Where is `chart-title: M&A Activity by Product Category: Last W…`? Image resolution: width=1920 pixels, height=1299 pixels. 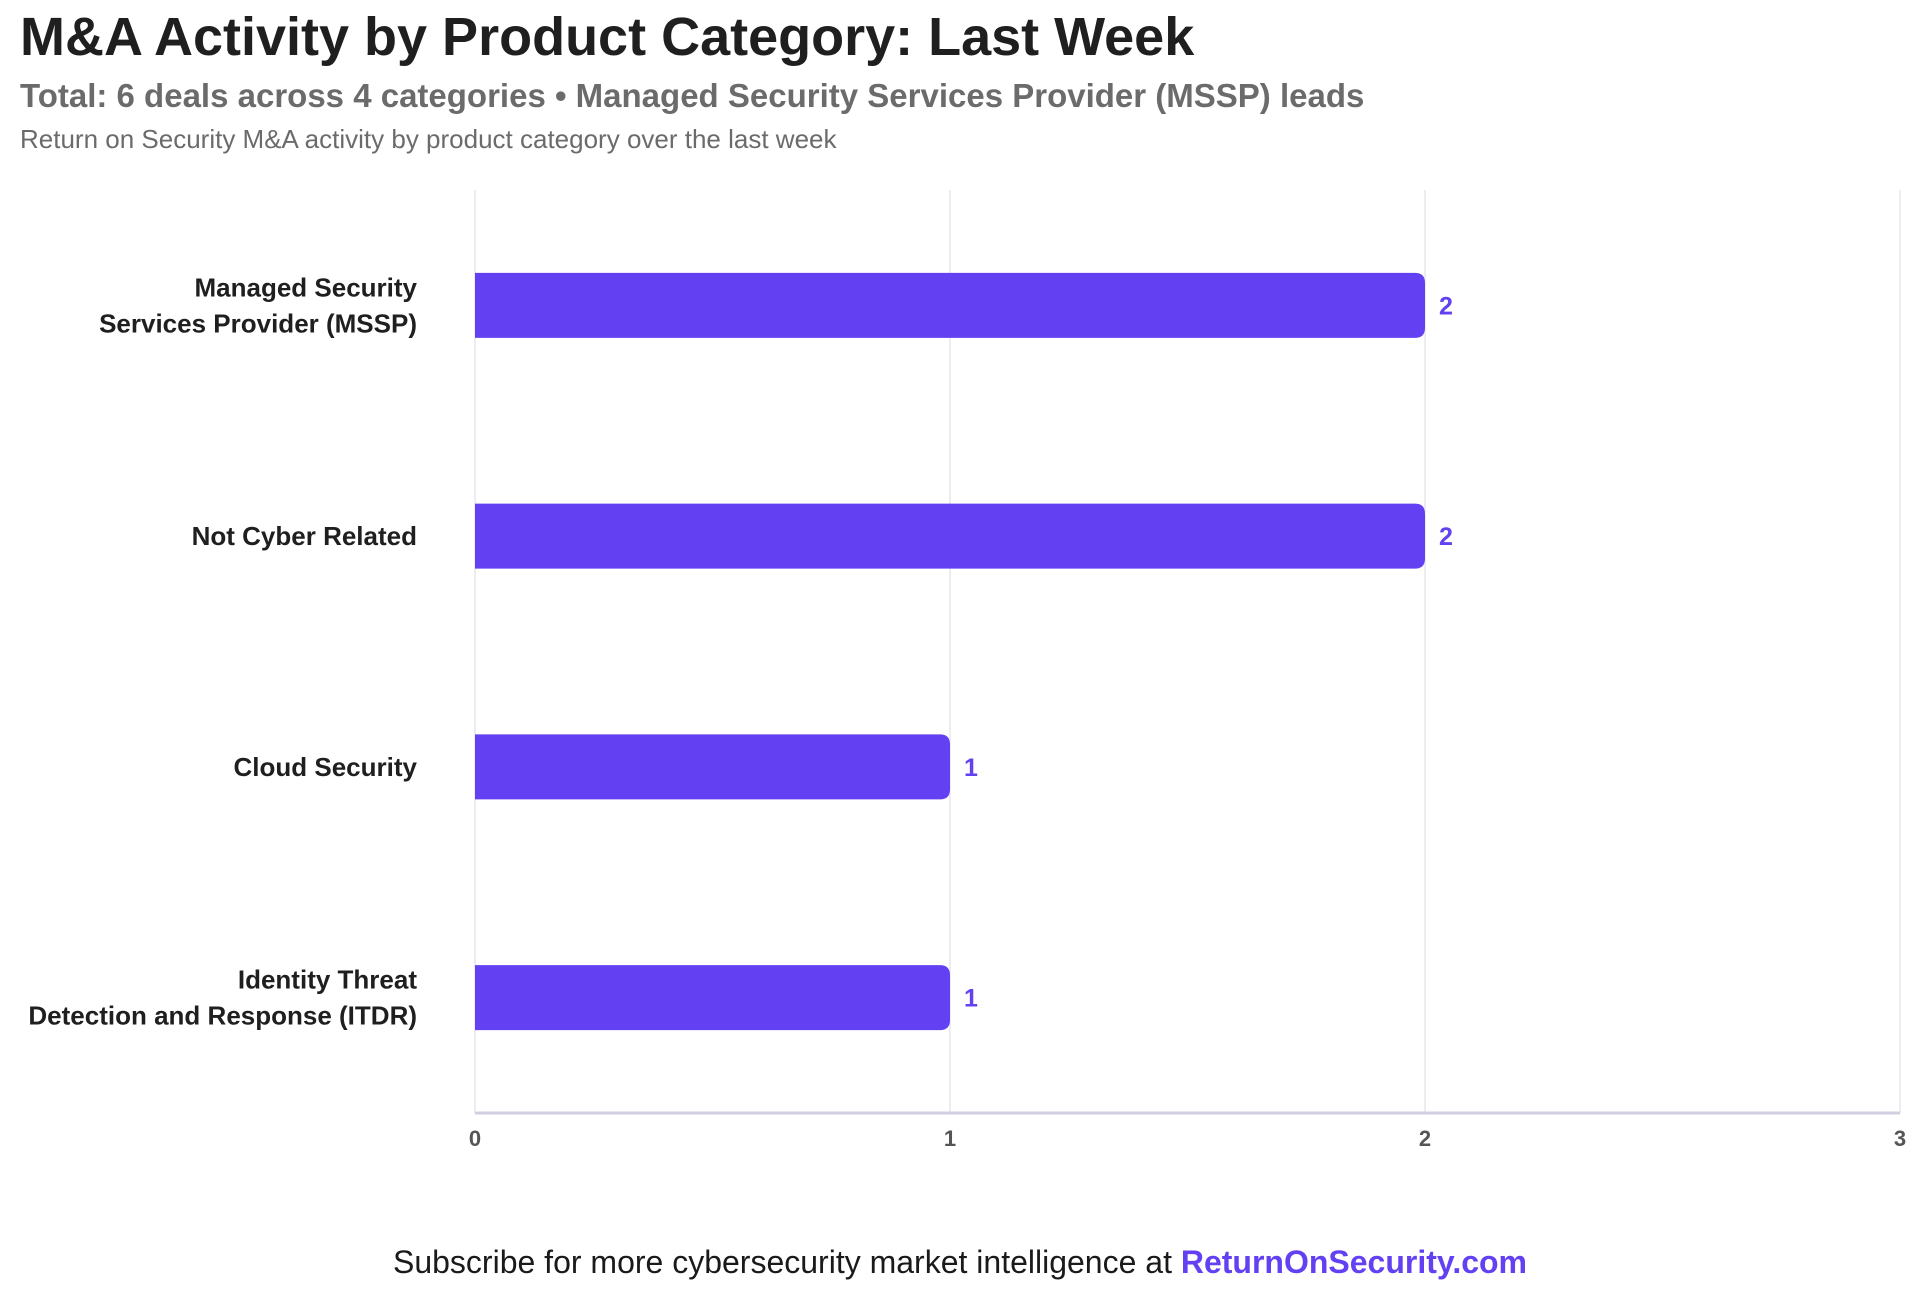
chart-title: M&A Activity by Product Category: Last W… is located at coordinates (607, 37).